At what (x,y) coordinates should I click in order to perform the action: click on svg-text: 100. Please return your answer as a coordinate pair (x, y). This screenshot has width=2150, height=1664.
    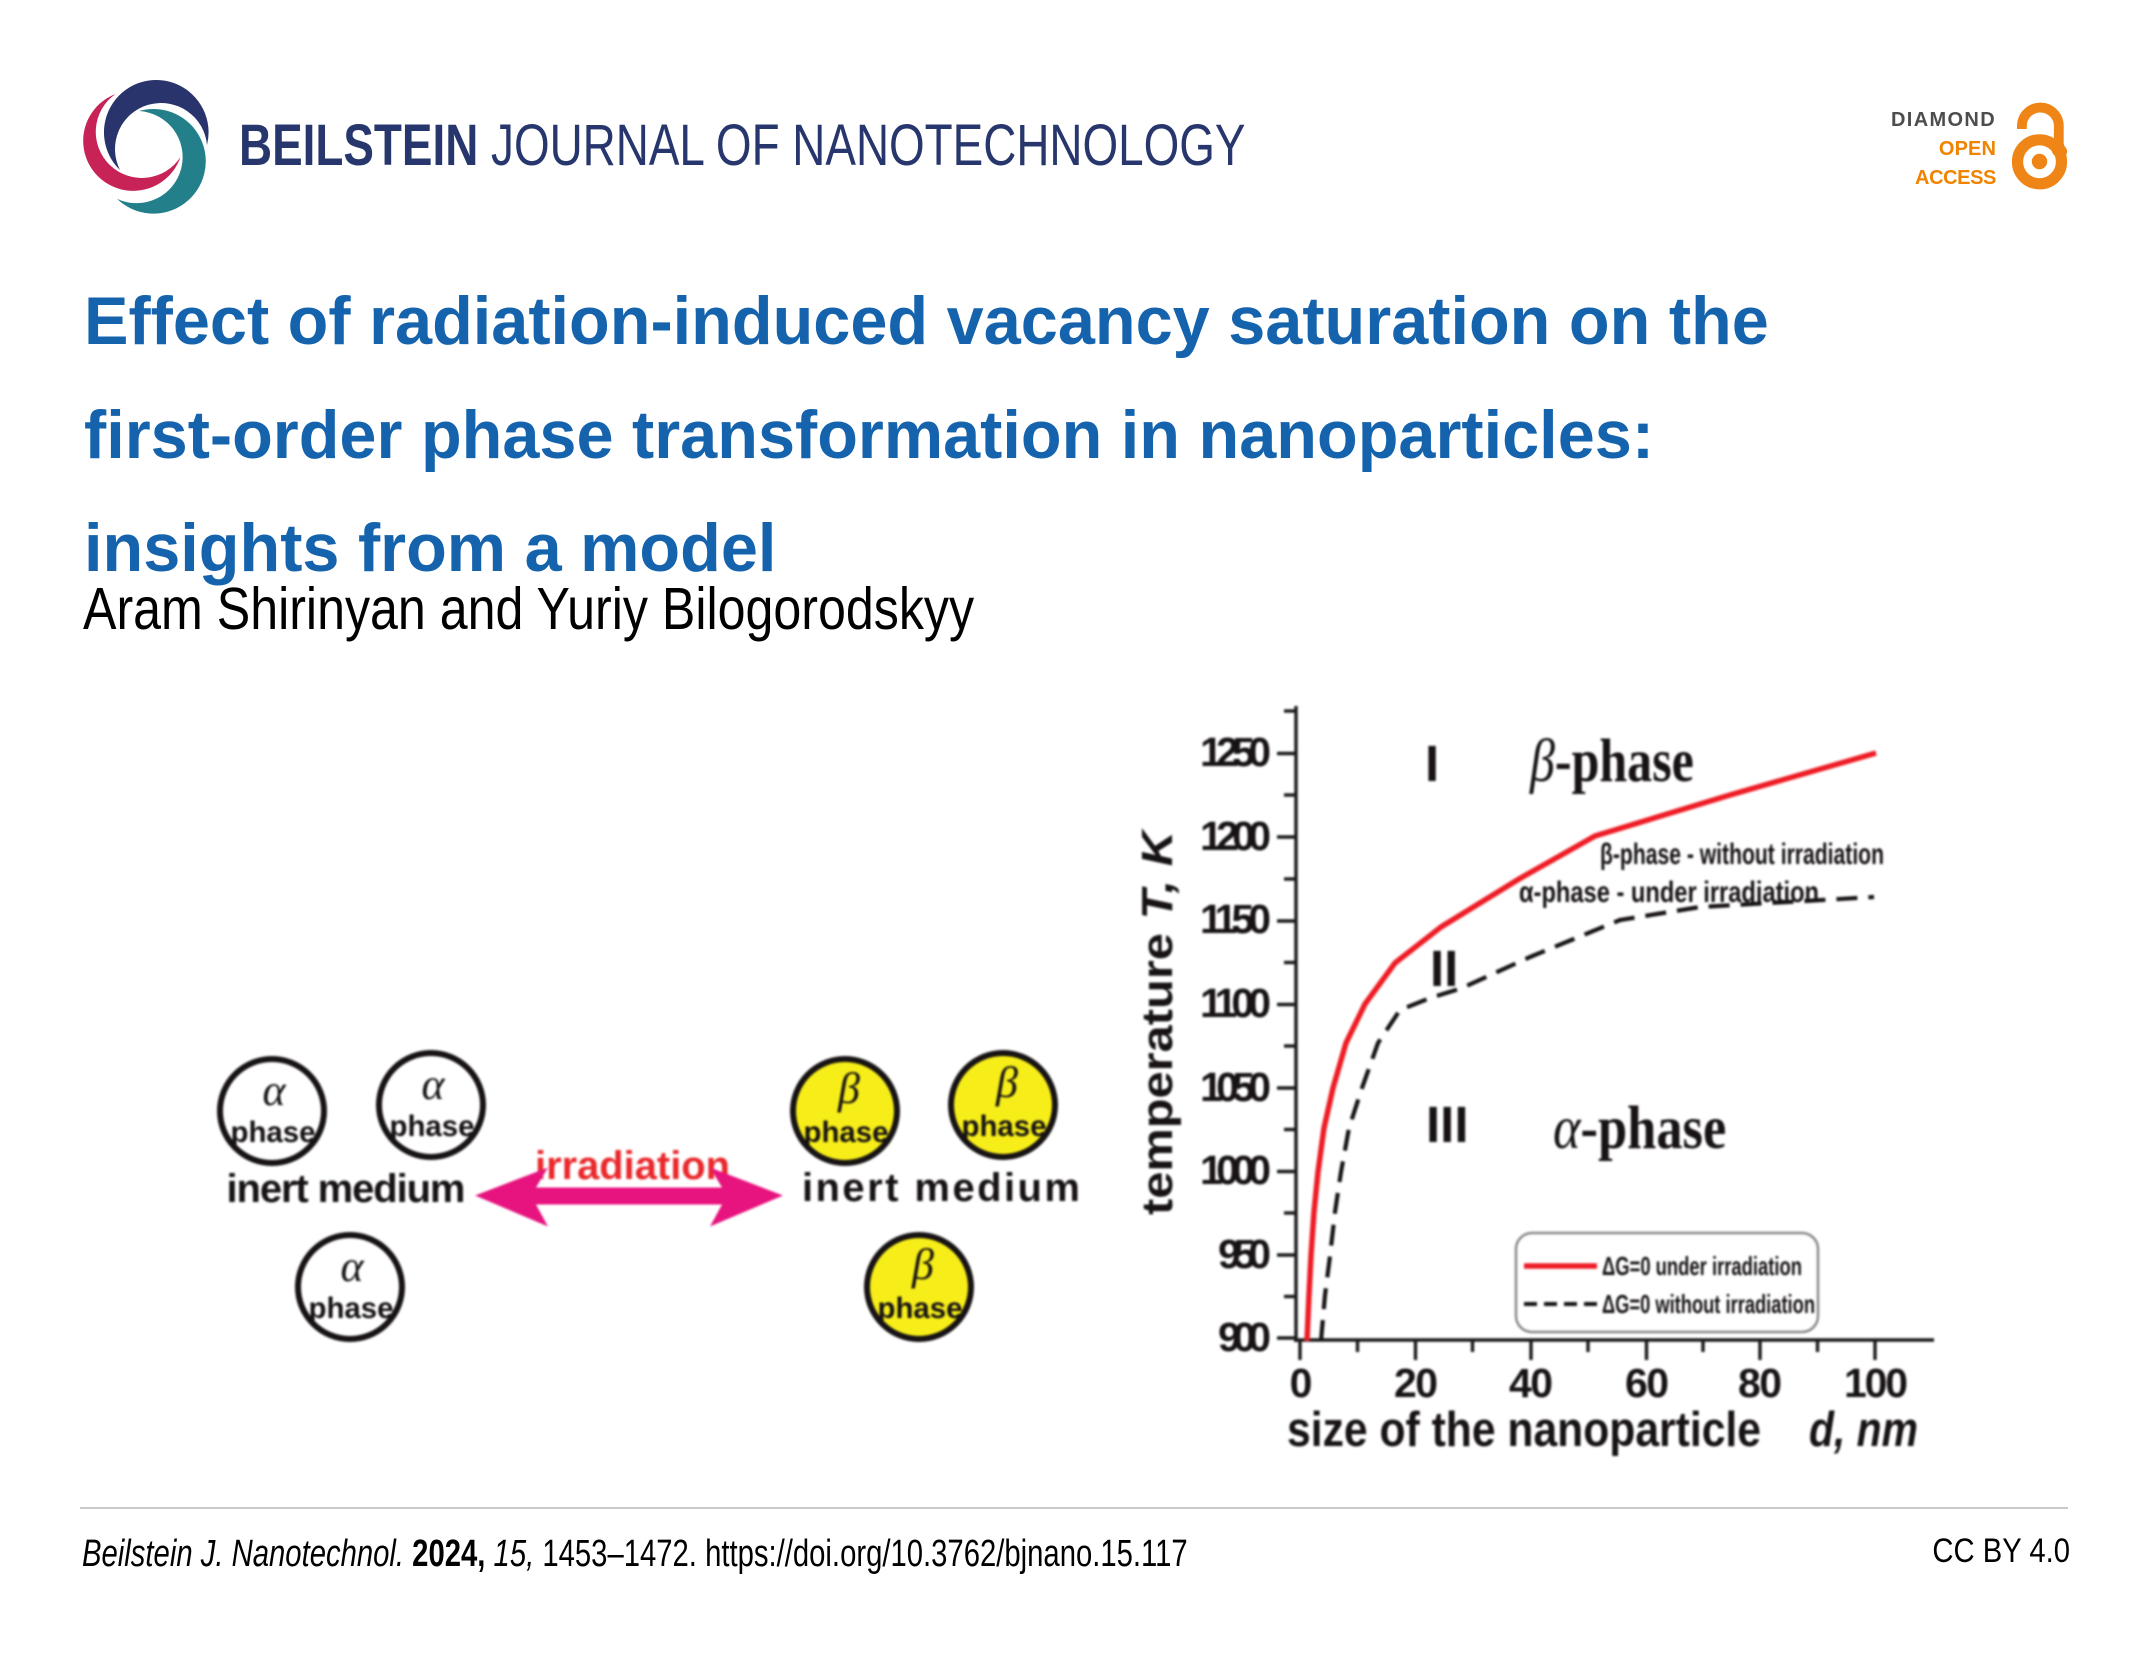
    Looking at the image, I should click on (1876, 1383).